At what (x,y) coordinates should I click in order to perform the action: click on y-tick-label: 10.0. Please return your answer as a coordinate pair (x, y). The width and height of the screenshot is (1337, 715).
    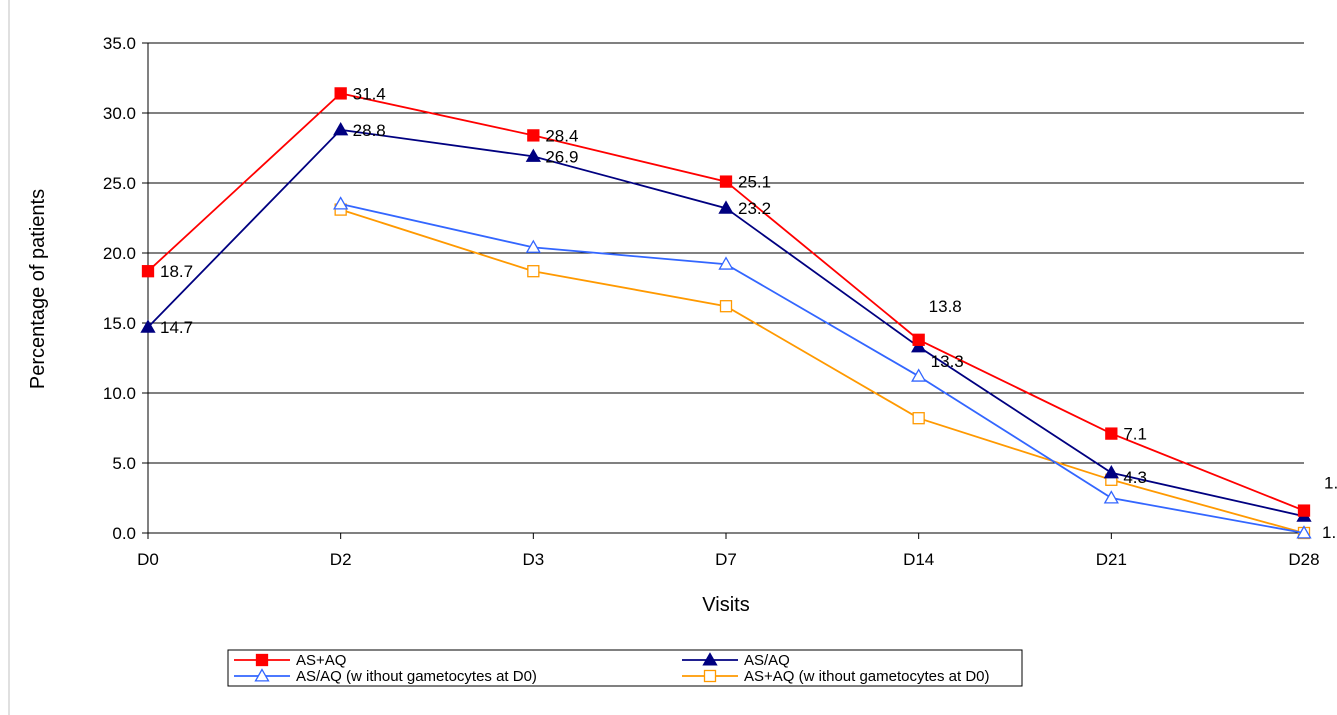
    Looking at the image, I should click on (119, 393).